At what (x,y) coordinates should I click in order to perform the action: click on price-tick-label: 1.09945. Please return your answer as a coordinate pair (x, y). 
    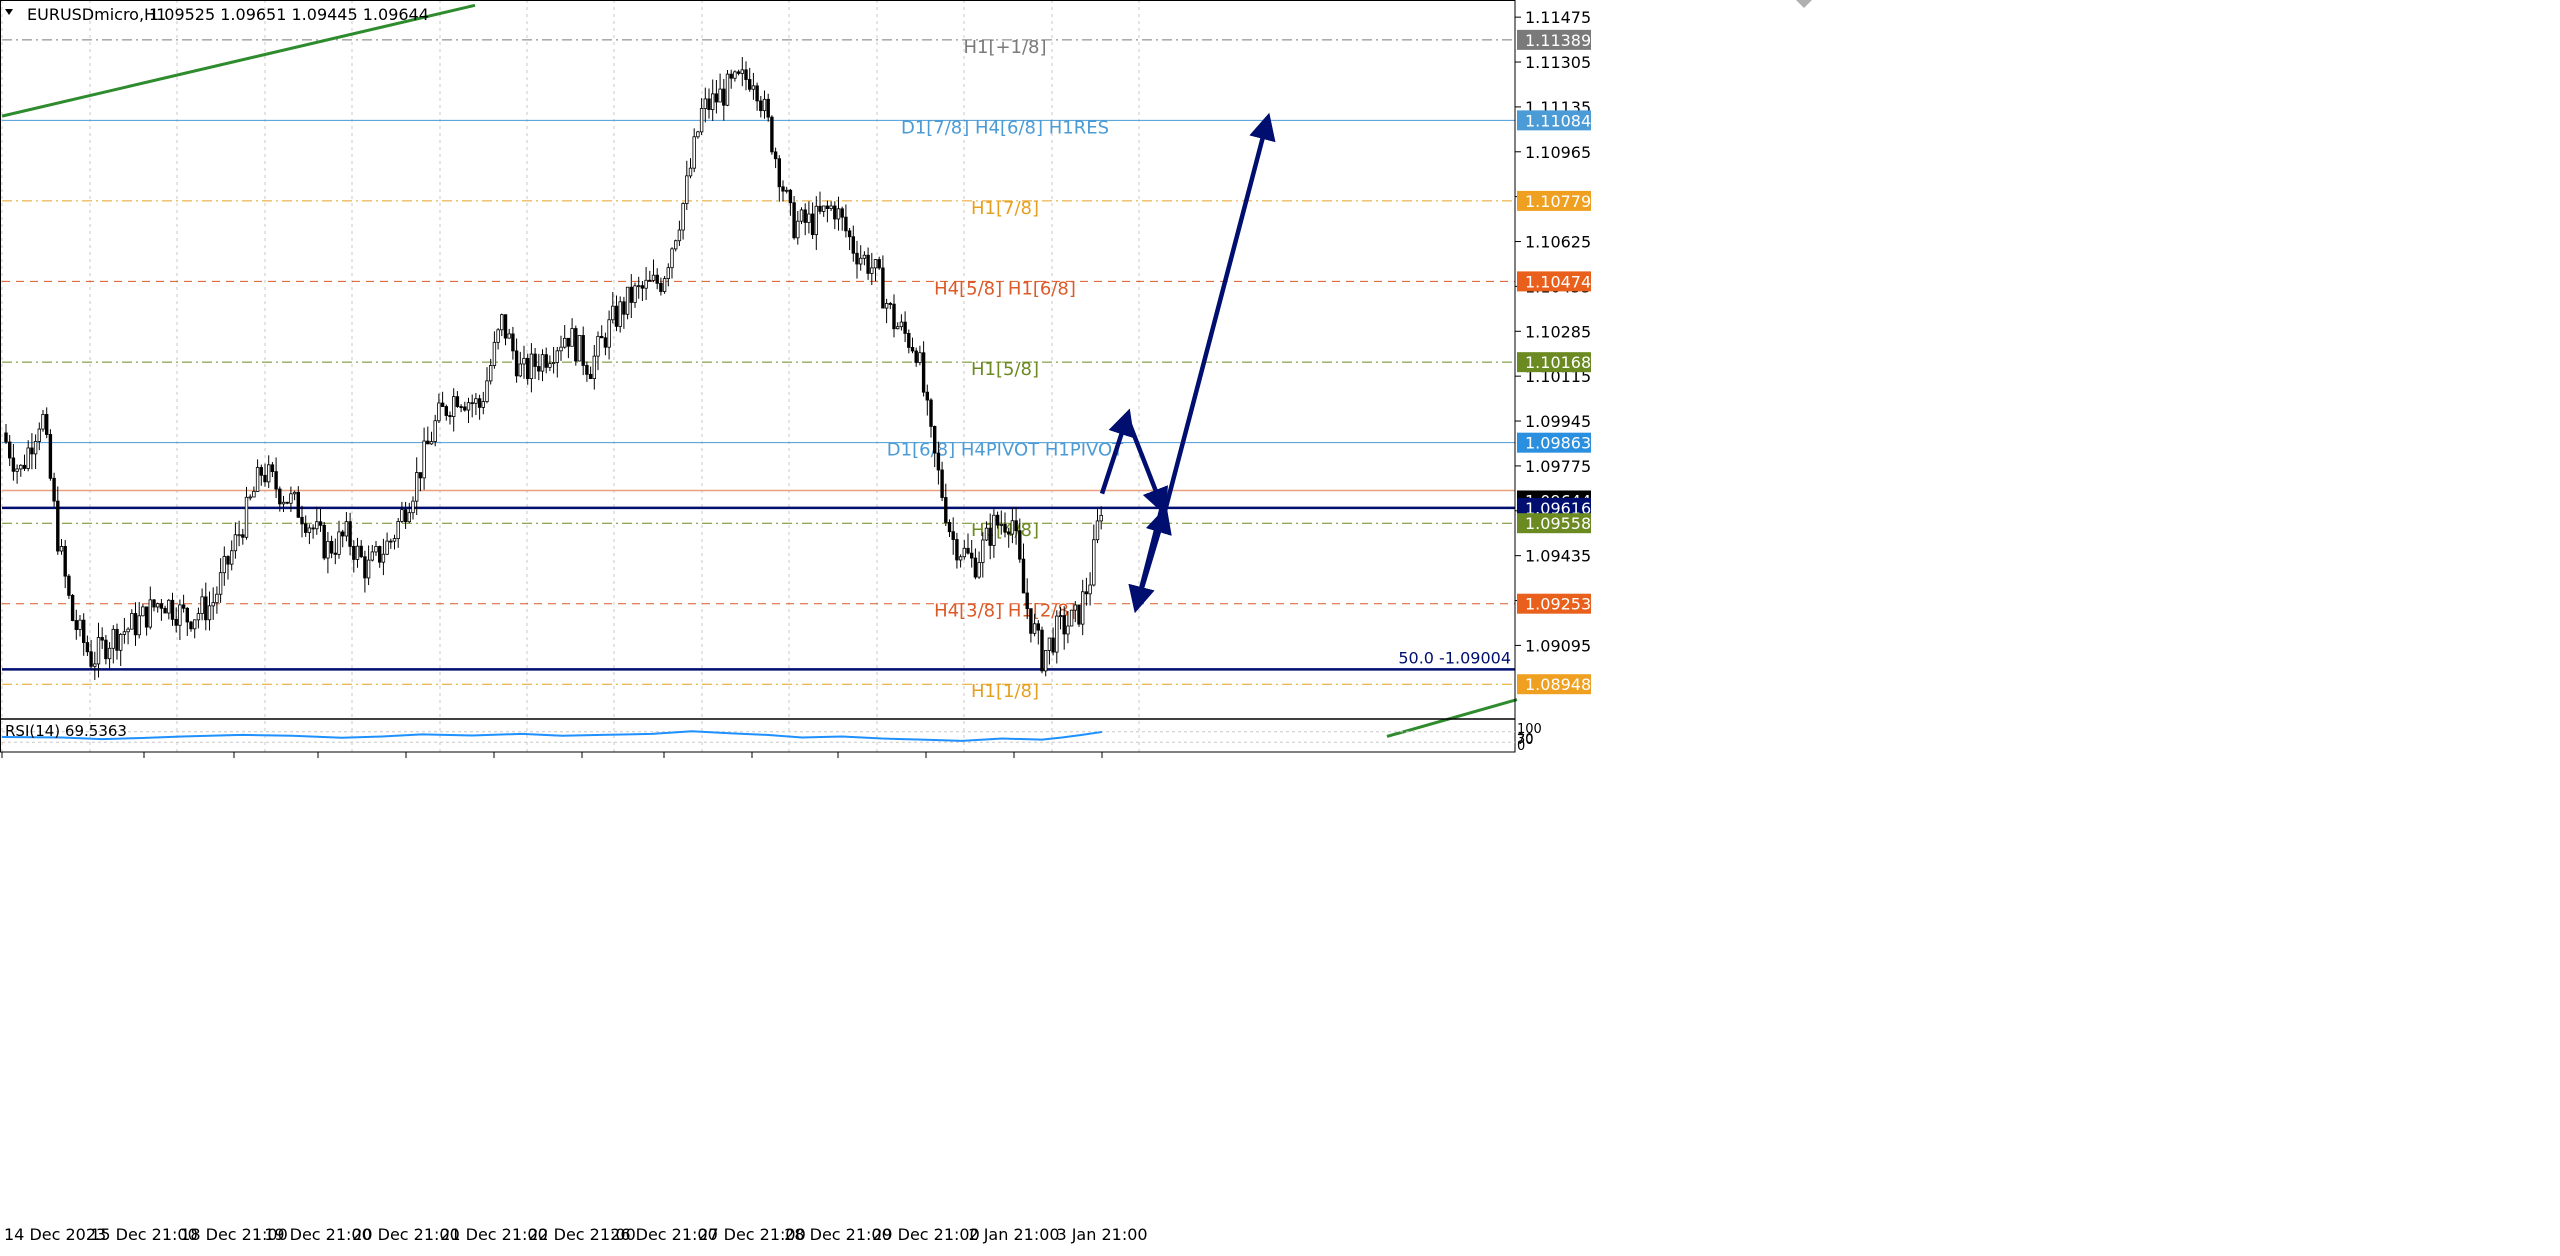
    Looking at the image, I should click on (1558, 421).